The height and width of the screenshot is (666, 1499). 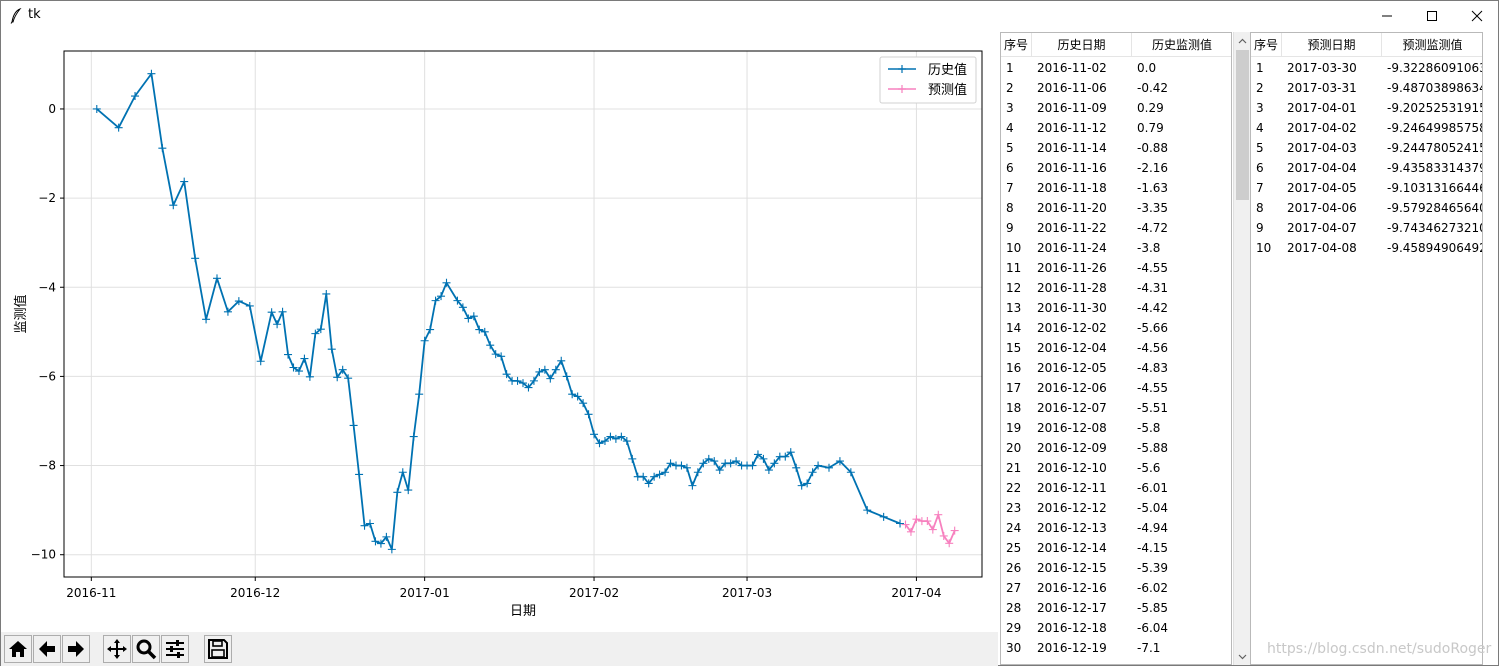 I want to click on table-cell: 2017-04-06, so click(x=1322, y=208).